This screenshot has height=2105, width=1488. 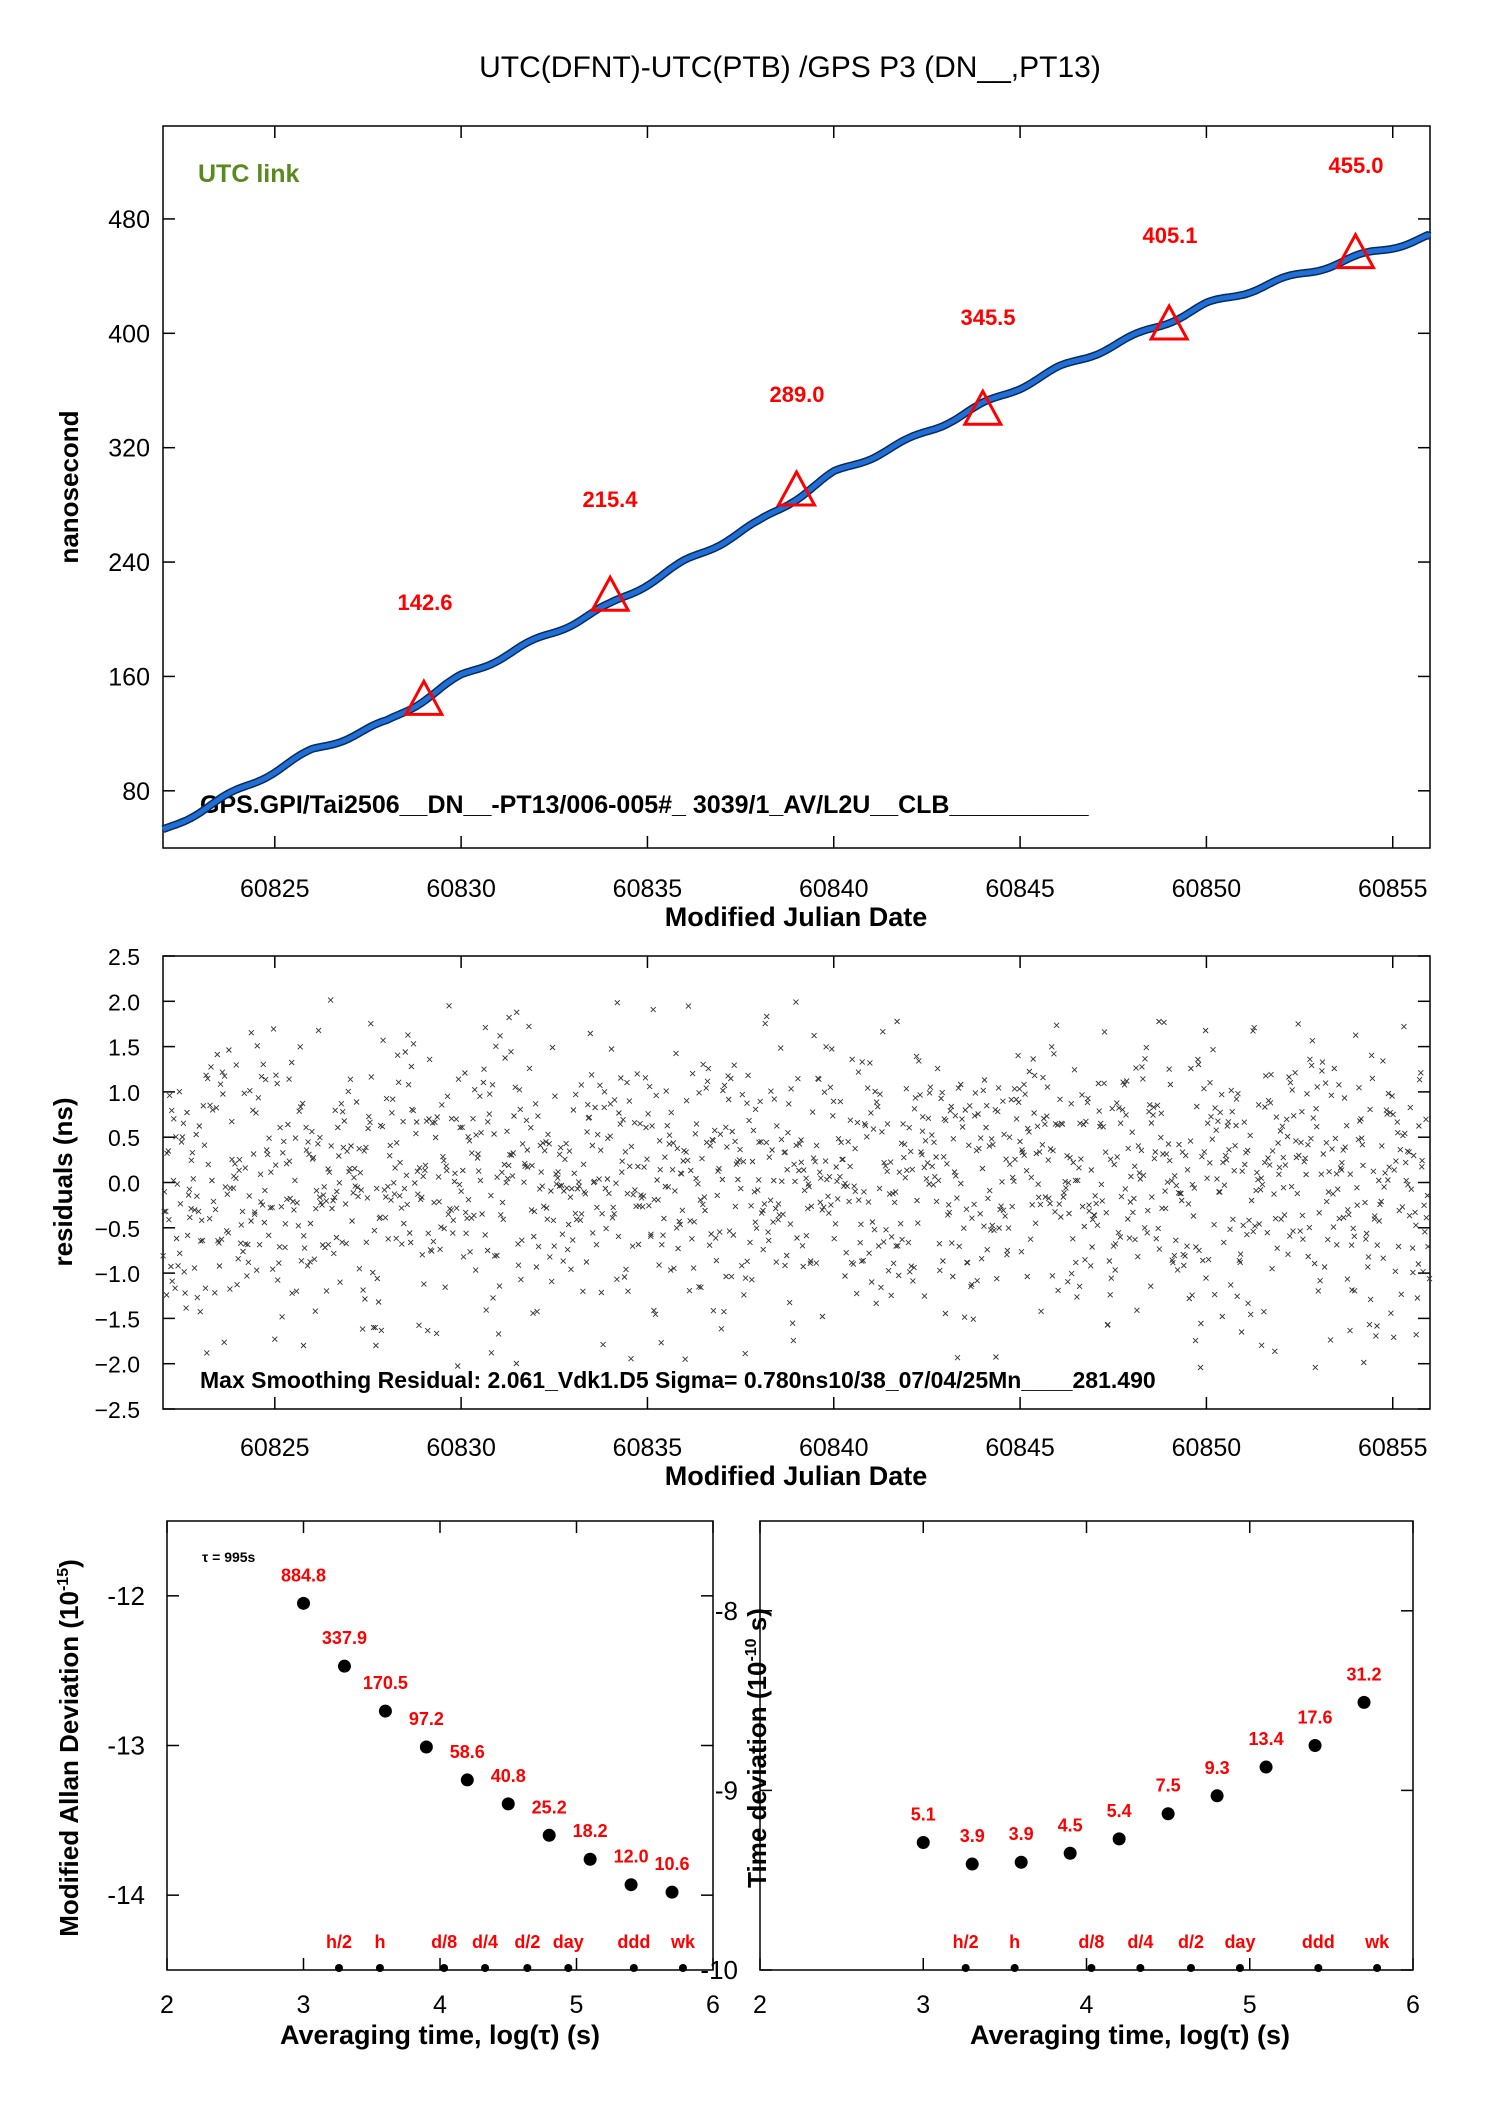 What do you see at coordinates (751, 1649) in the screenshot?
I see `tdev-y-label-exp: -10` at bounding box center [751, 1649].